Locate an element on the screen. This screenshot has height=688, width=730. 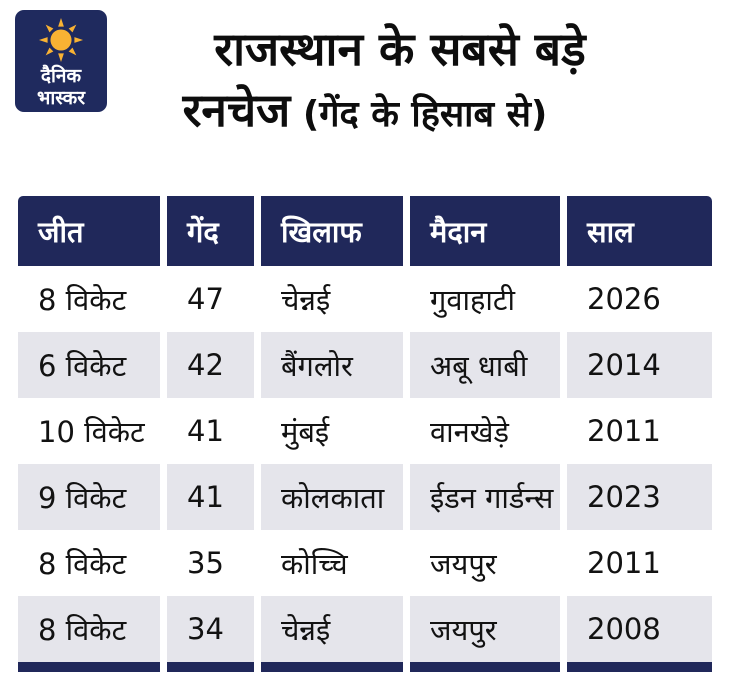
cell-win: 10 विकेट is located at coordinates (89, 431).